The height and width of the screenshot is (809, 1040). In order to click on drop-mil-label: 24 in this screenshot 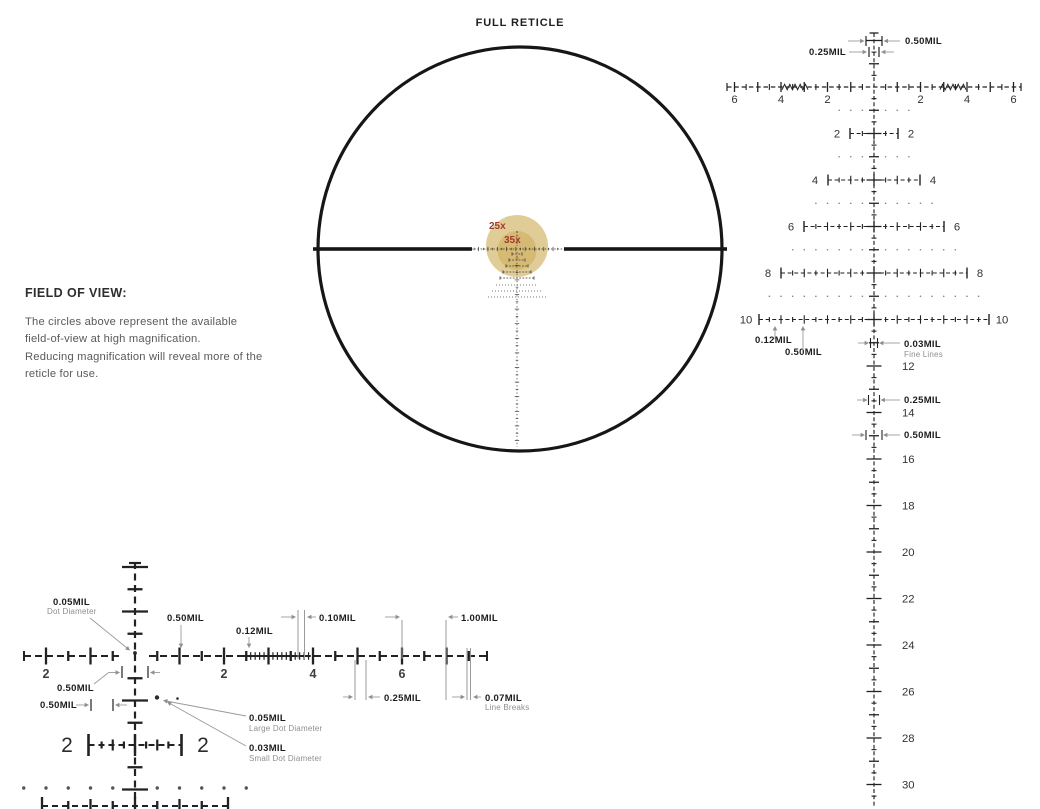, I will do `click(908, 646)`.